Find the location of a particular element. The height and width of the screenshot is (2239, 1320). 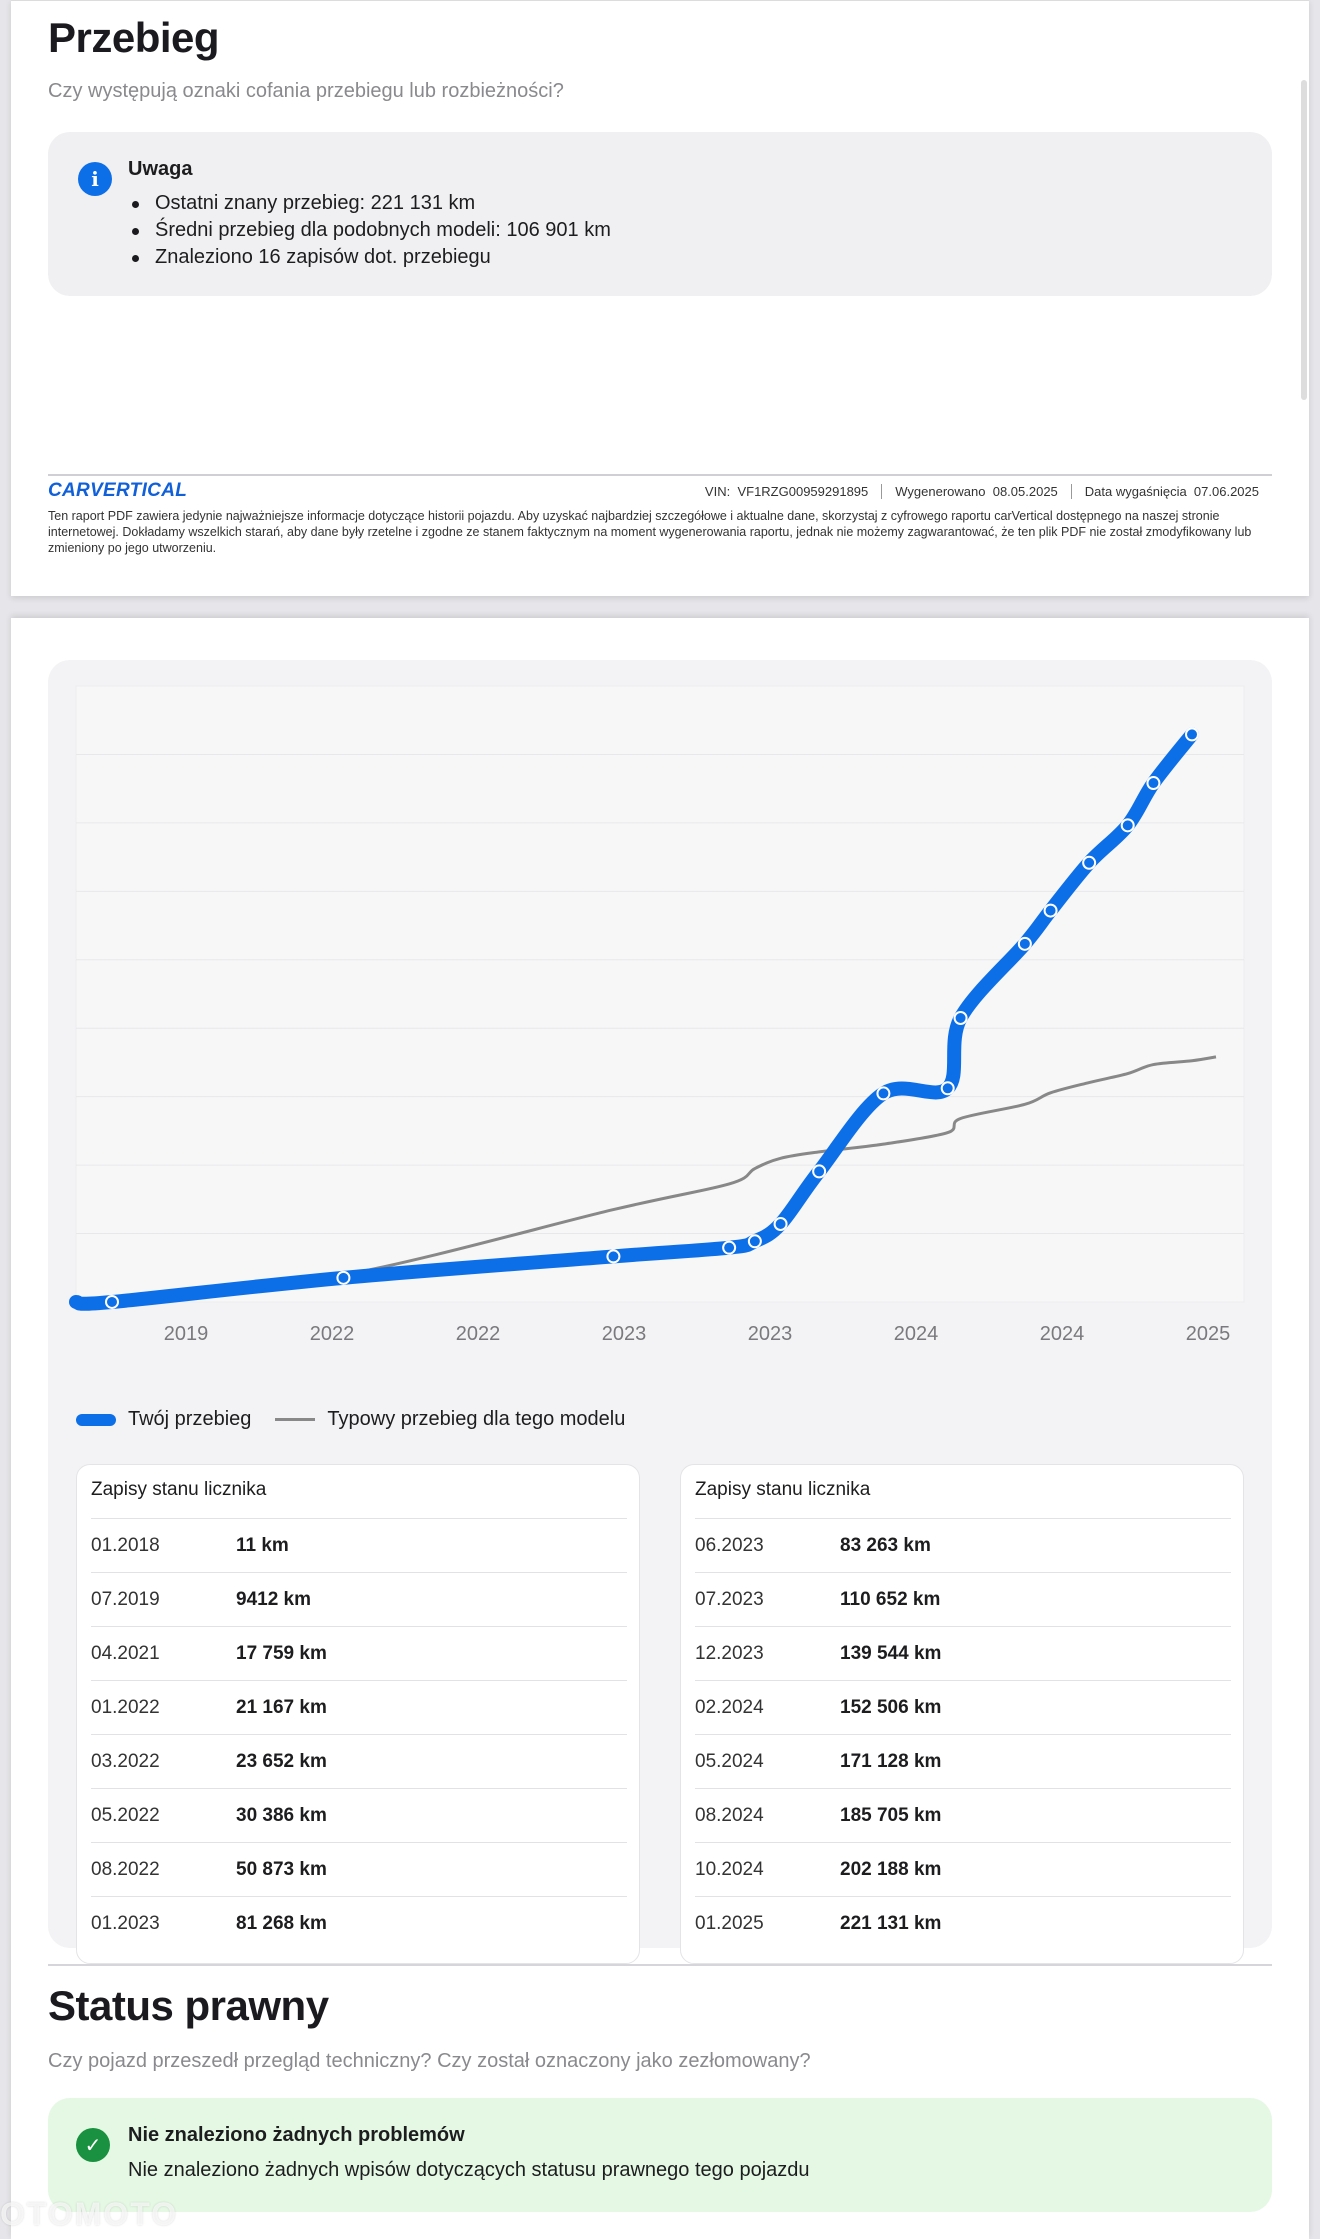

record-mileage: 221 131 km is located at coordinates (891, 1923).